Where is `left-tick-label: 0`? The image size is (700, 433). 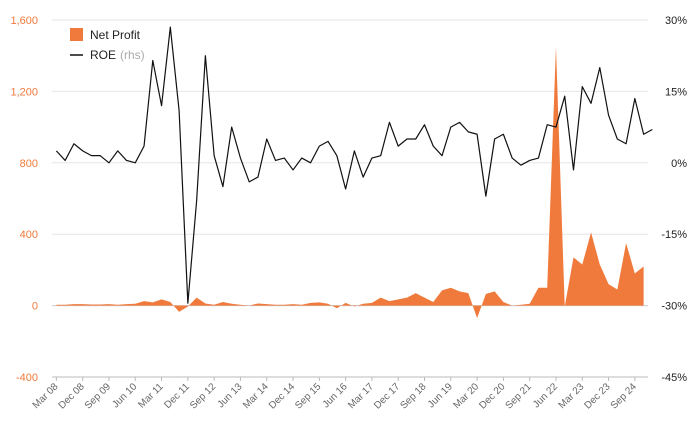
left-tick-label: 0 is located at coordinates (35, 307).